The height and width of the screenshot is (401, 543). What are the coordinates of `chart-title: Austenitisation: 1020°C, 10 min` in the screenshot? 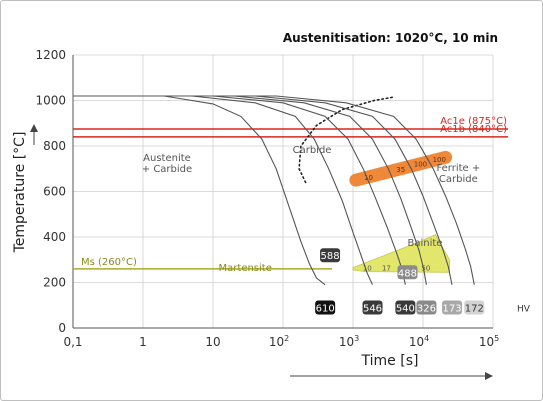 It's located at (390, 38).